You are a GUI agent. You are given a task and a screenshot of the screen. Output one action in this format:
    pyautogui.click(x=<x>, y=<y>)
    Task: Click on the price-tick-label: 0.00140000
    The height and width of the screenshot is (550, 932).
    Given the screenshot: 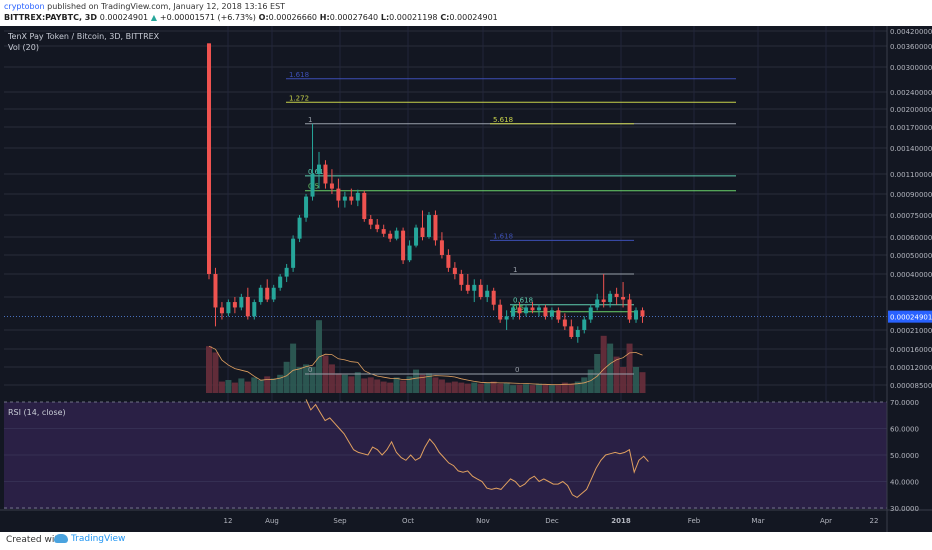 What is the action you would take?
    pyautogui.click(x=911, y=149)
    